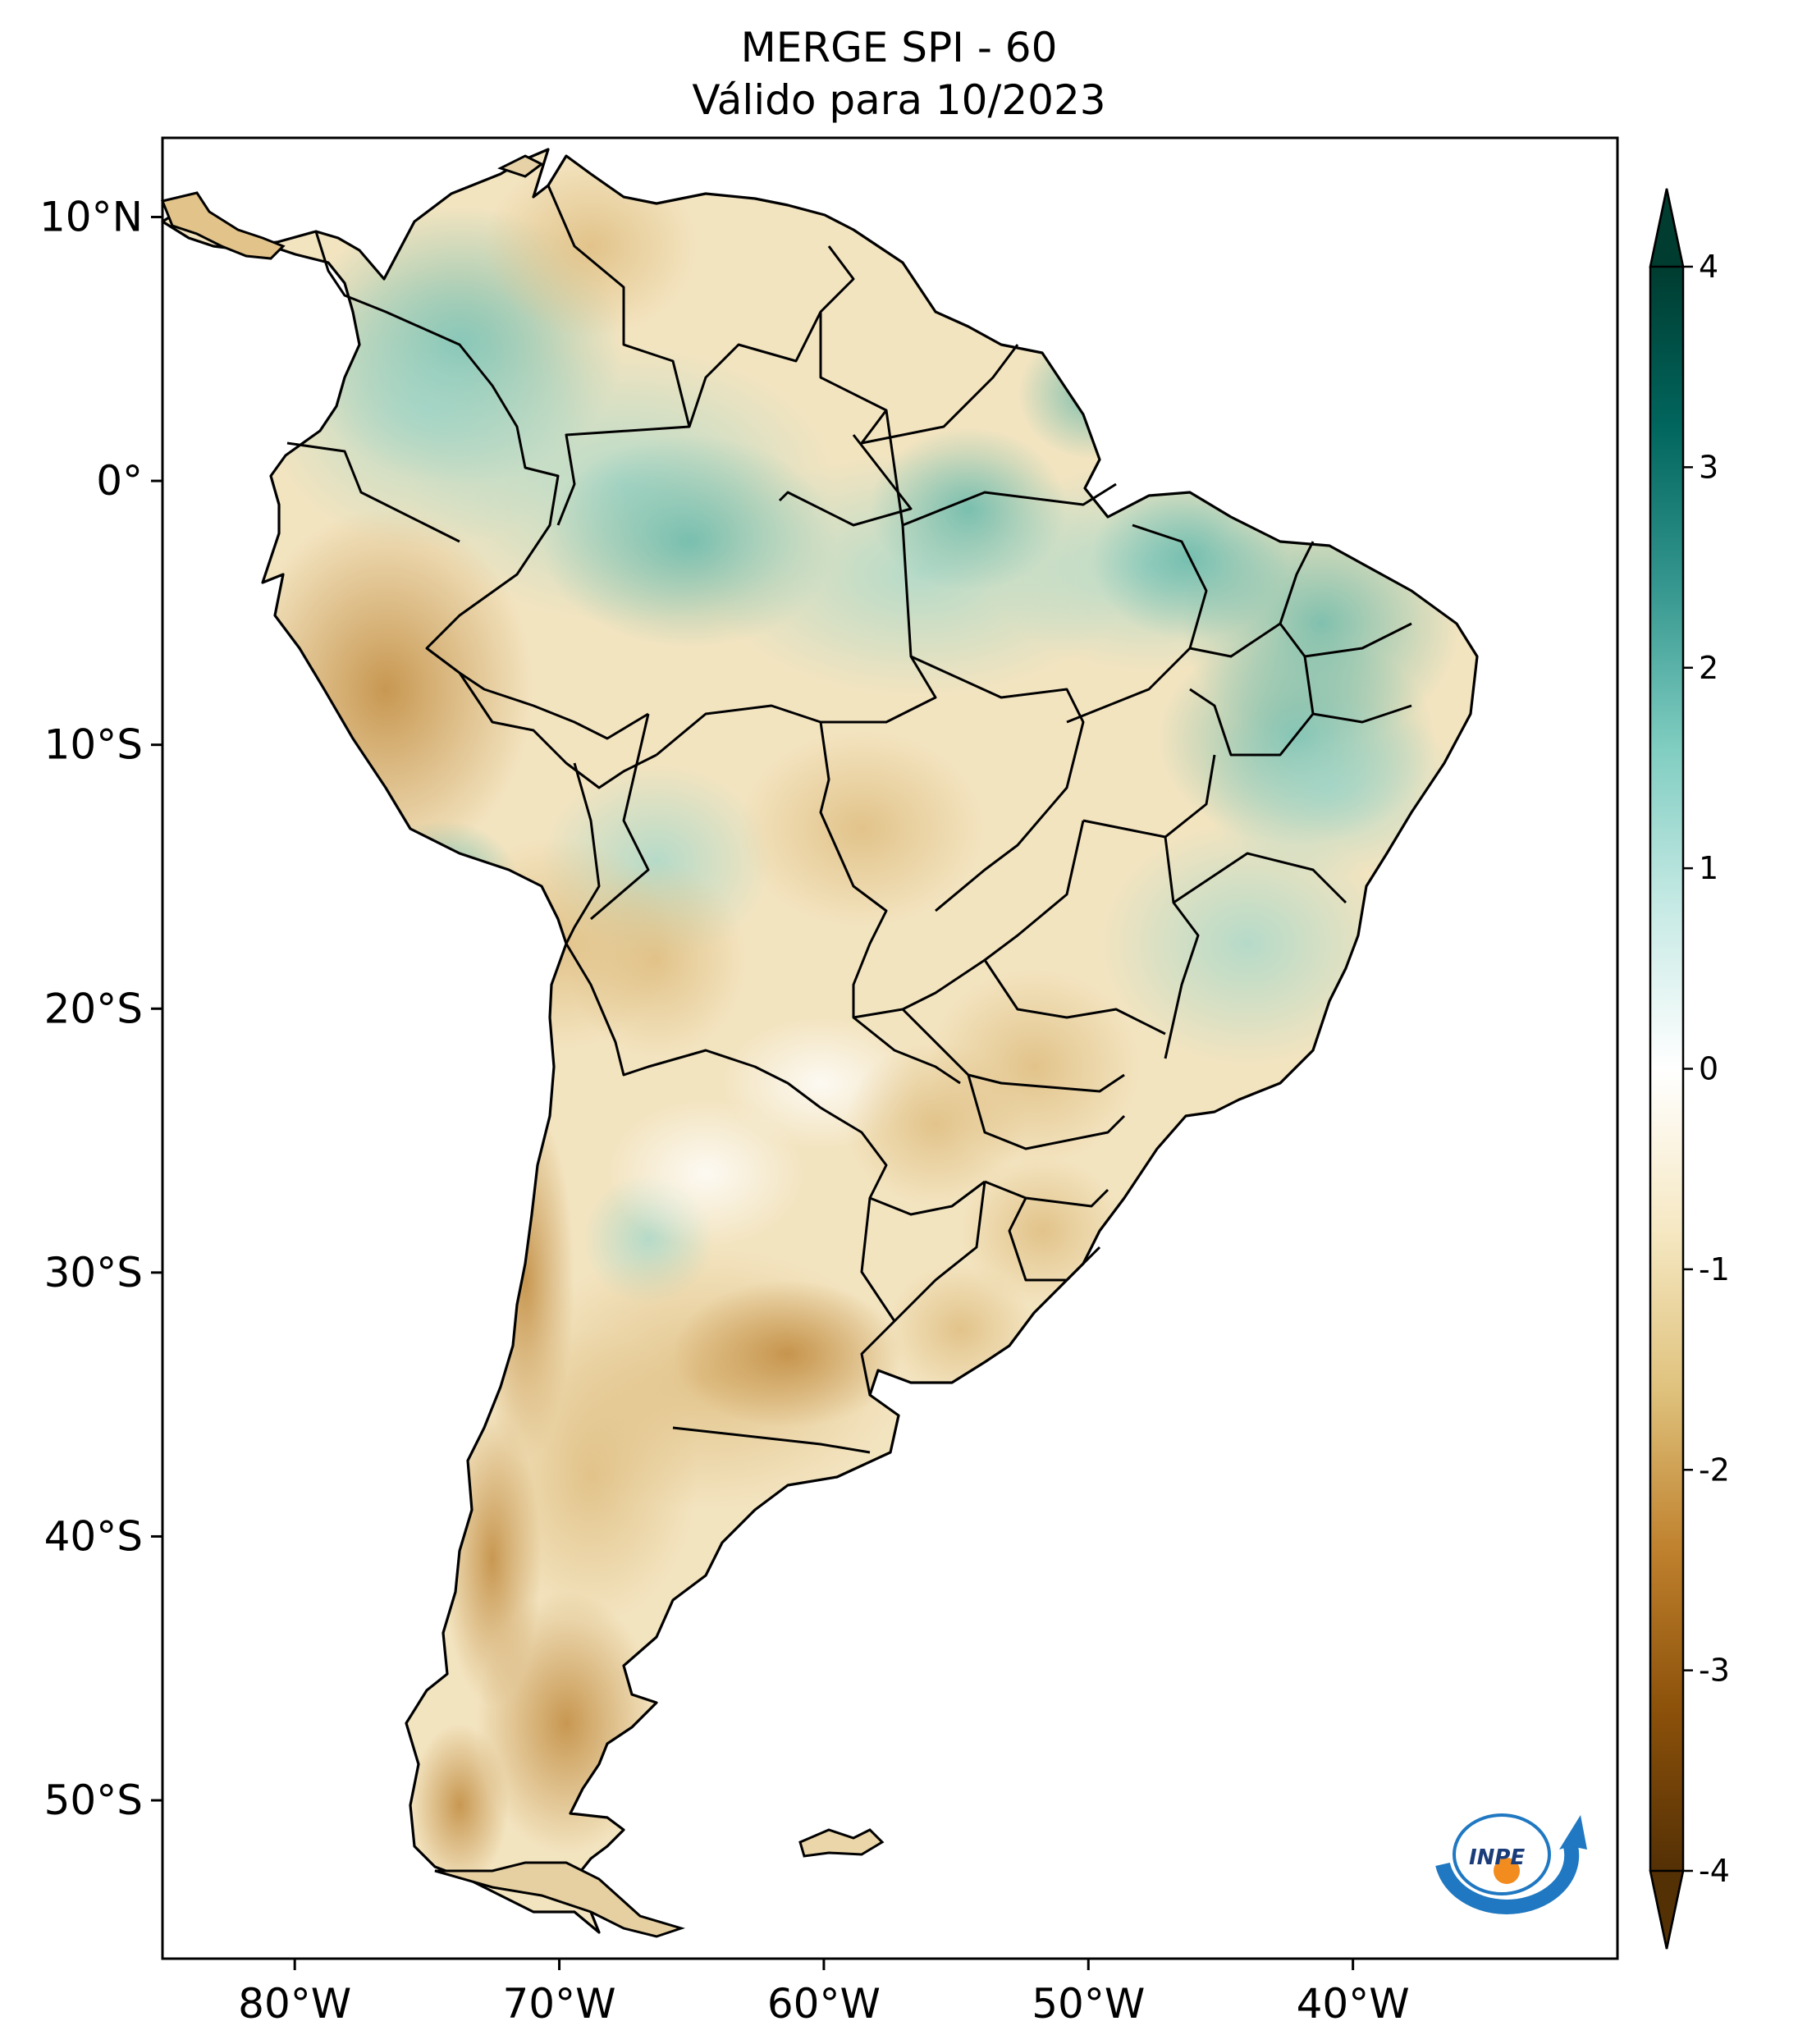  I want to click on lat-tick-label: 30°S, so click(93, 1272).